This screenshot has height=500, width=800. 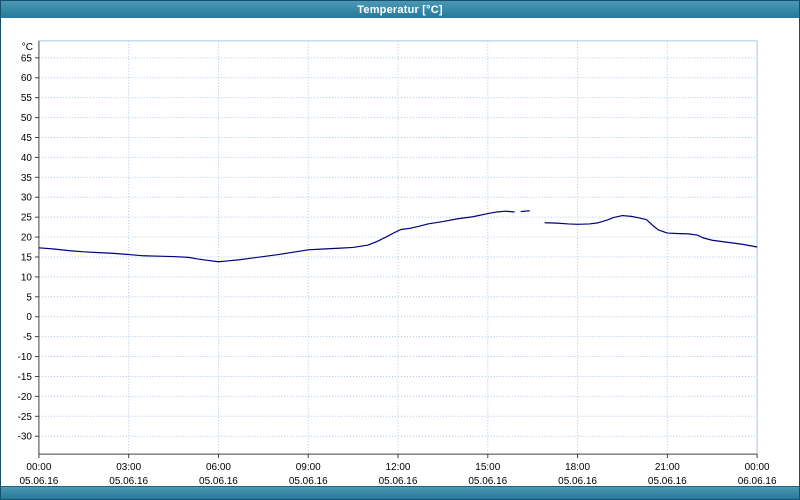 I want to click on y-tick-label: 25, so click(x=27, y=218).